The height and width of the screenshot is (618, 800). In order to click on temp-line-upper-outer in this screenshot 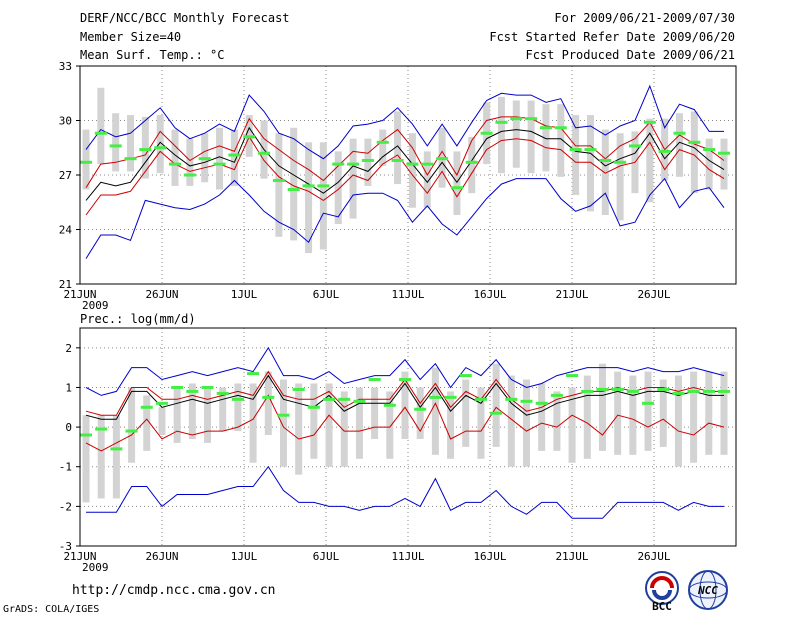, I will do `click(404, 122)`.